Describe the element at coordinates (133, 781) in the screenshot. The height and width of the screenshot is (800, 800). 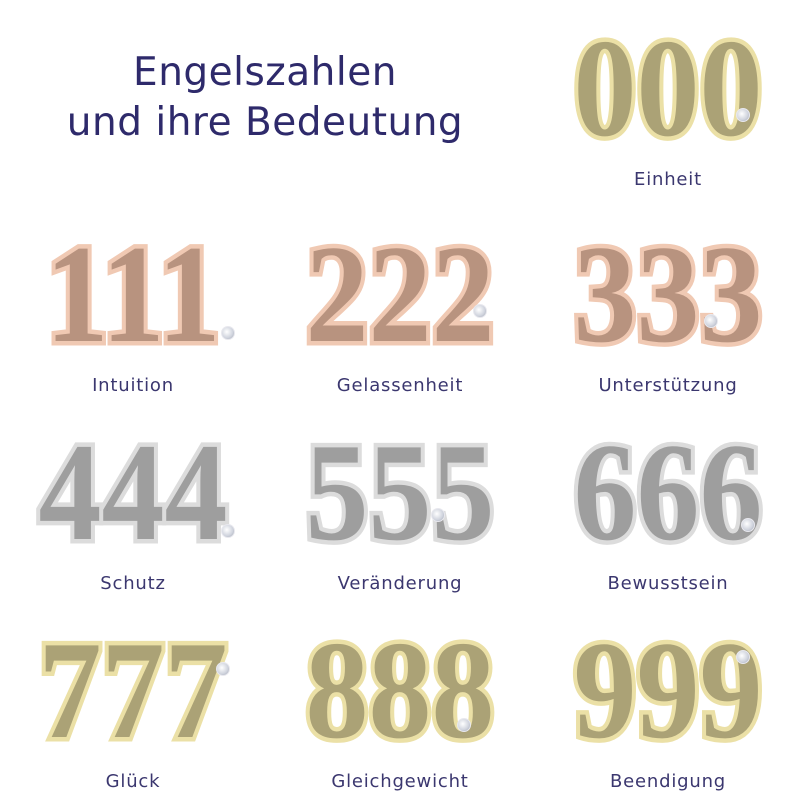
I see `meaning-label: Glück` at that location.